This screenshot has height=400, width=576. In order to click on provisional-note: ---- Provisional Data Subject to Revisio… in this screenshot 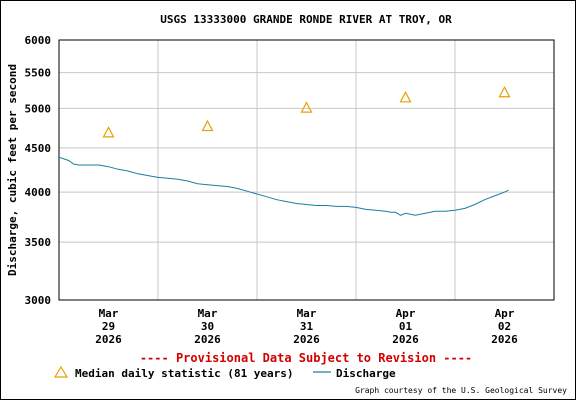, I will do `click(306, 358)`.